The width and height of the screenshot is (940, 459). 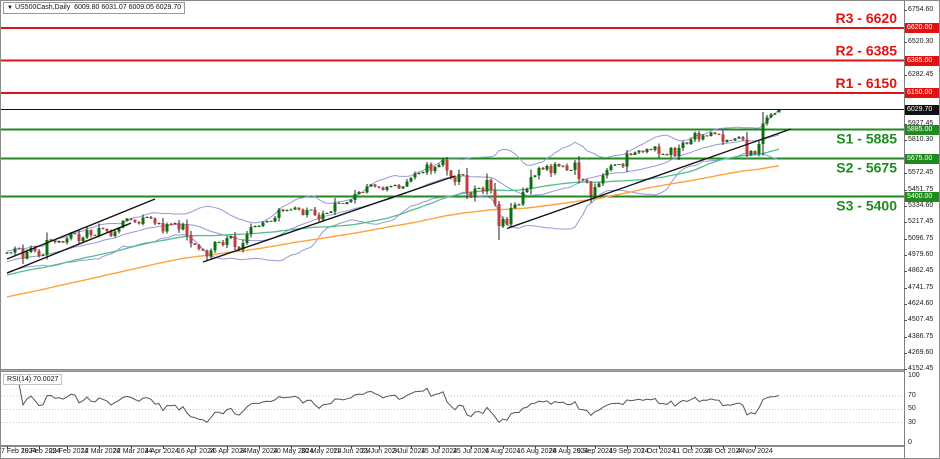 What do you see at coordinates (866, 168) in the screenshot?
I see `level-label-S2: S2 - 5675` at bounding box center [866, 168].